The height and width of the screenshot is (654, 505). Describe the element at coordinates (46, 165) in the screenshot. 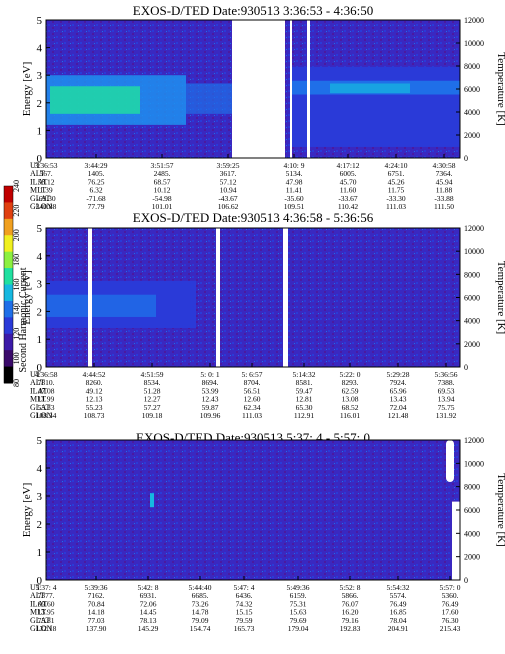

I see `table-cell: 3:36:53` at that location.